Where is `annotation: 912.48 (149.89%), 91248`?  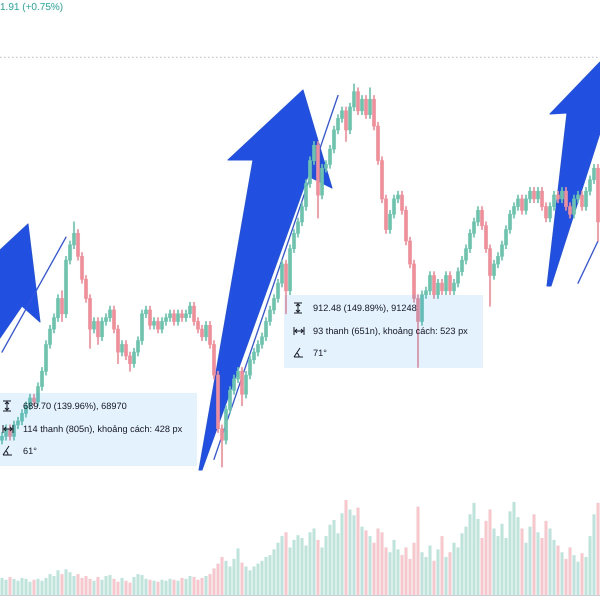
annotation: 912.48 (149.89%), 91248 is located at coordinates (365, 308).